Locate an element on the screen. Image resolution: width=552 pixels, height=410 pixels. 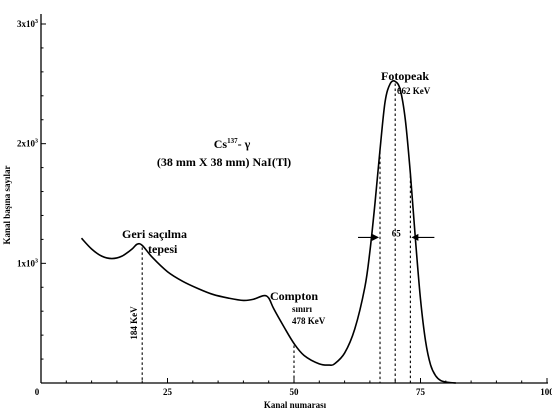
title-cs: Cs is located at coordinates (221, 144).